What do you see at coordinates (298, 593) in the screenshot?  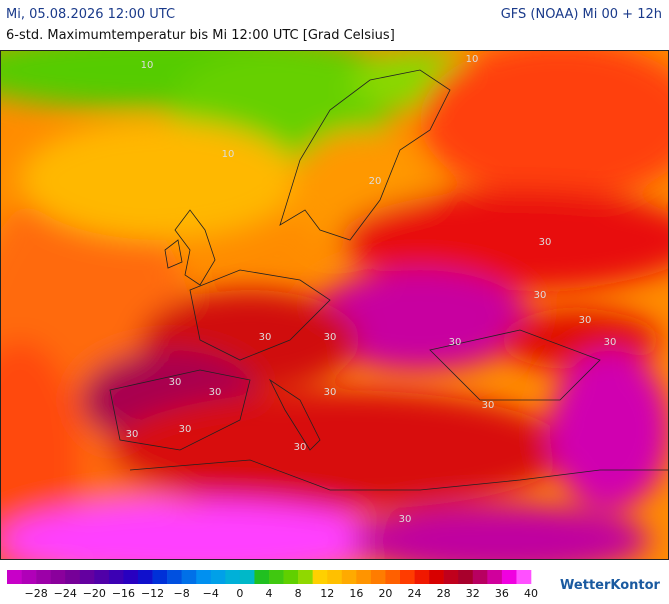 I see `legend-label: 8` at bounding box center [298, 593].